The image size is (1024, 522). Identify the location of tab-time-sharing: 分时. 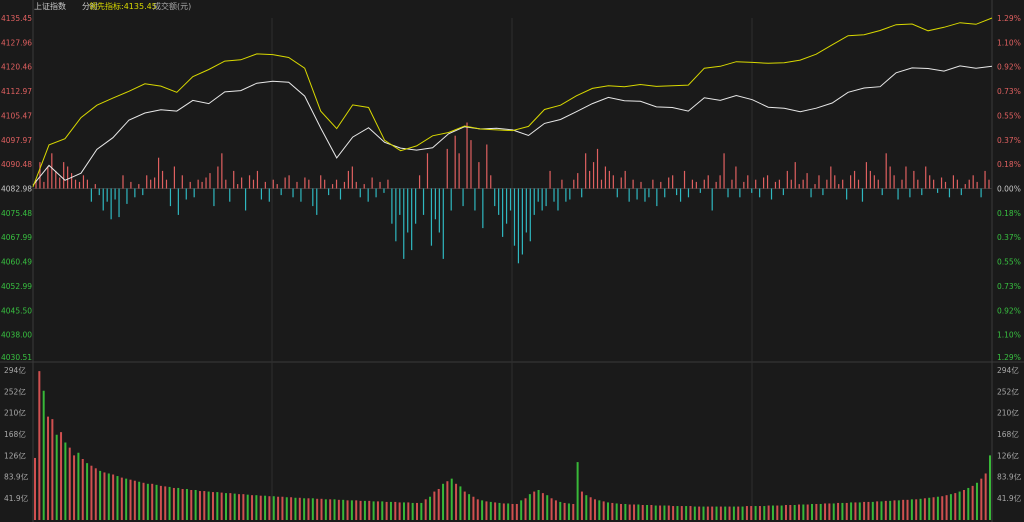
(90, 6).